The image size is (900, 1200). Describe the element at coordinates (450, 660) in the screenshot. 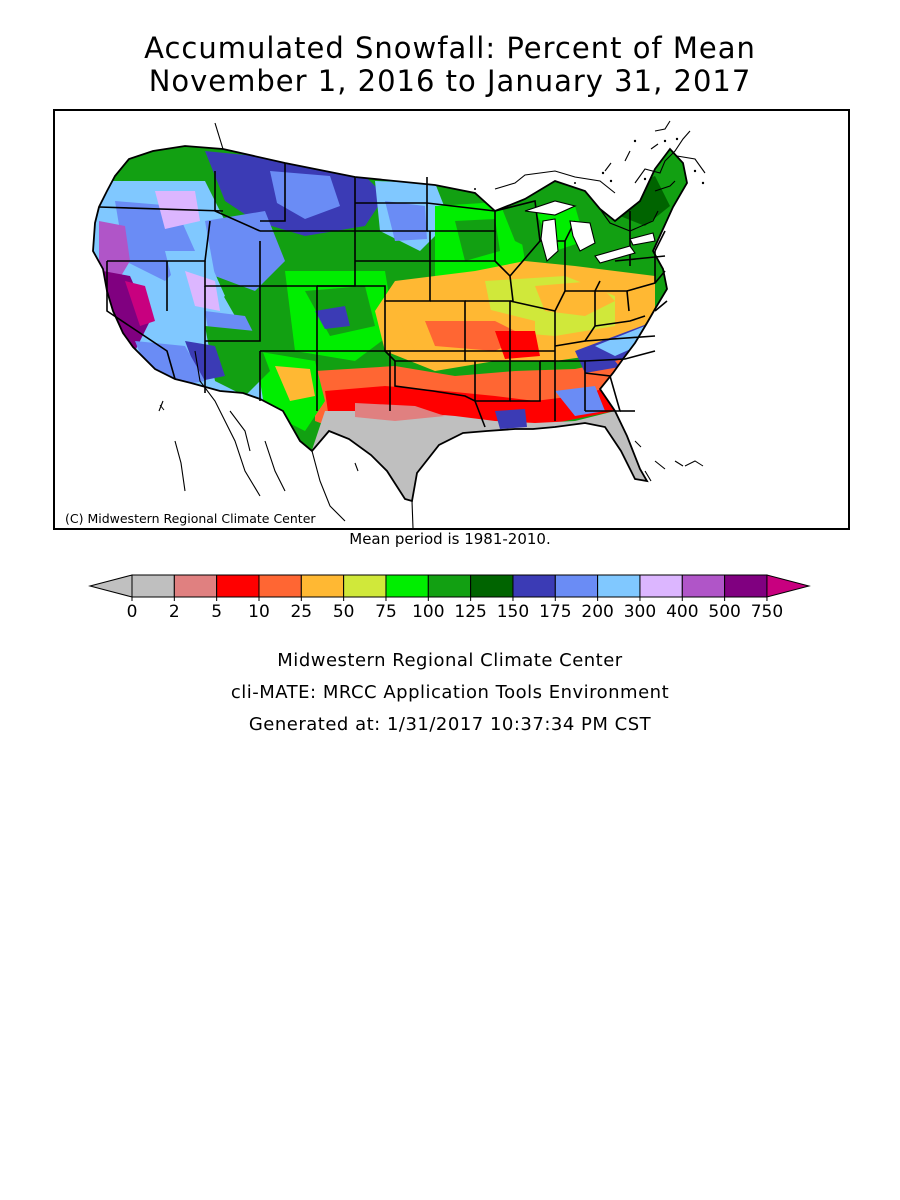

I see `footer-organization: Midwestern Regional Climate Center` at that location.